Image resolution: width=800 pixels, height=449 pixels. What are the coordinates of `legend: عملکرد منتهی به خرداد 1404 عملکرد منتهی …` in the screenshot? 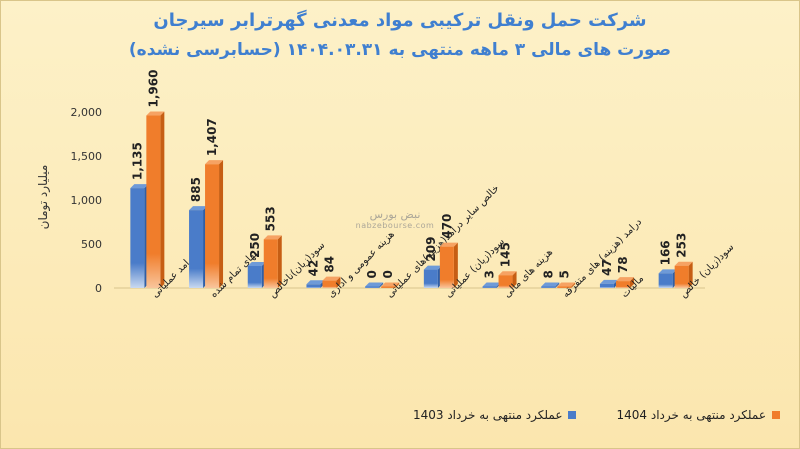 It's located at (570, 415).